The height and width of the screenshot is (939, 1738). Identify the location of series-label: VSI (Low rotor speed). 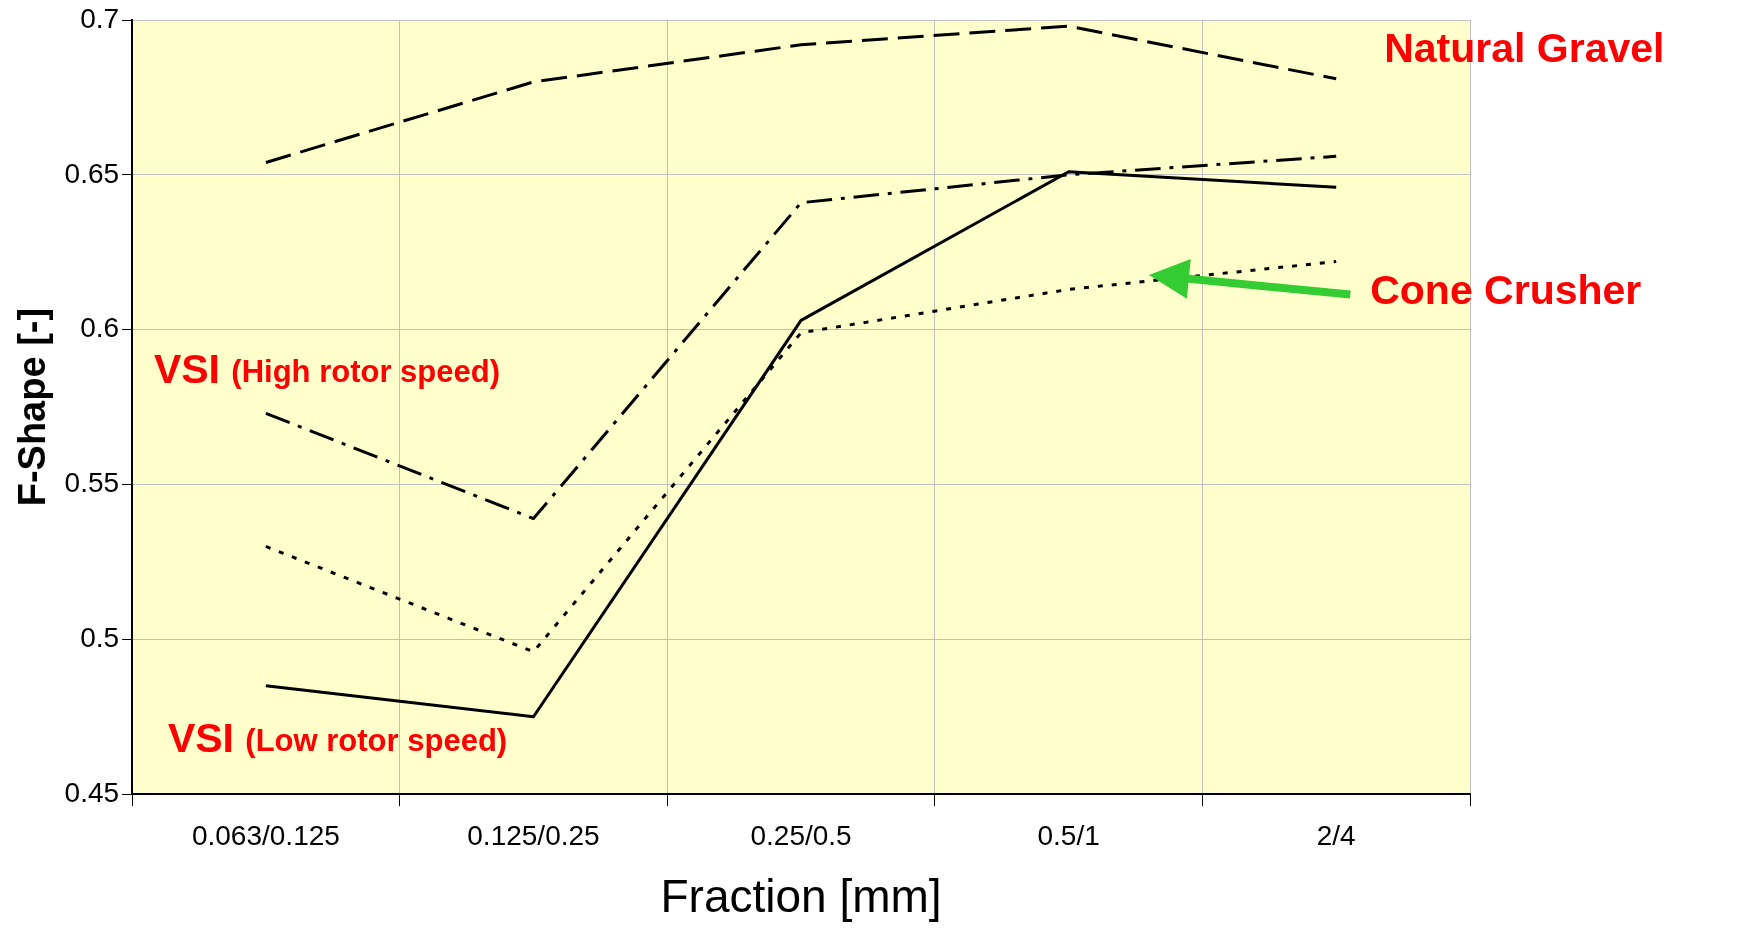
(337, 738).